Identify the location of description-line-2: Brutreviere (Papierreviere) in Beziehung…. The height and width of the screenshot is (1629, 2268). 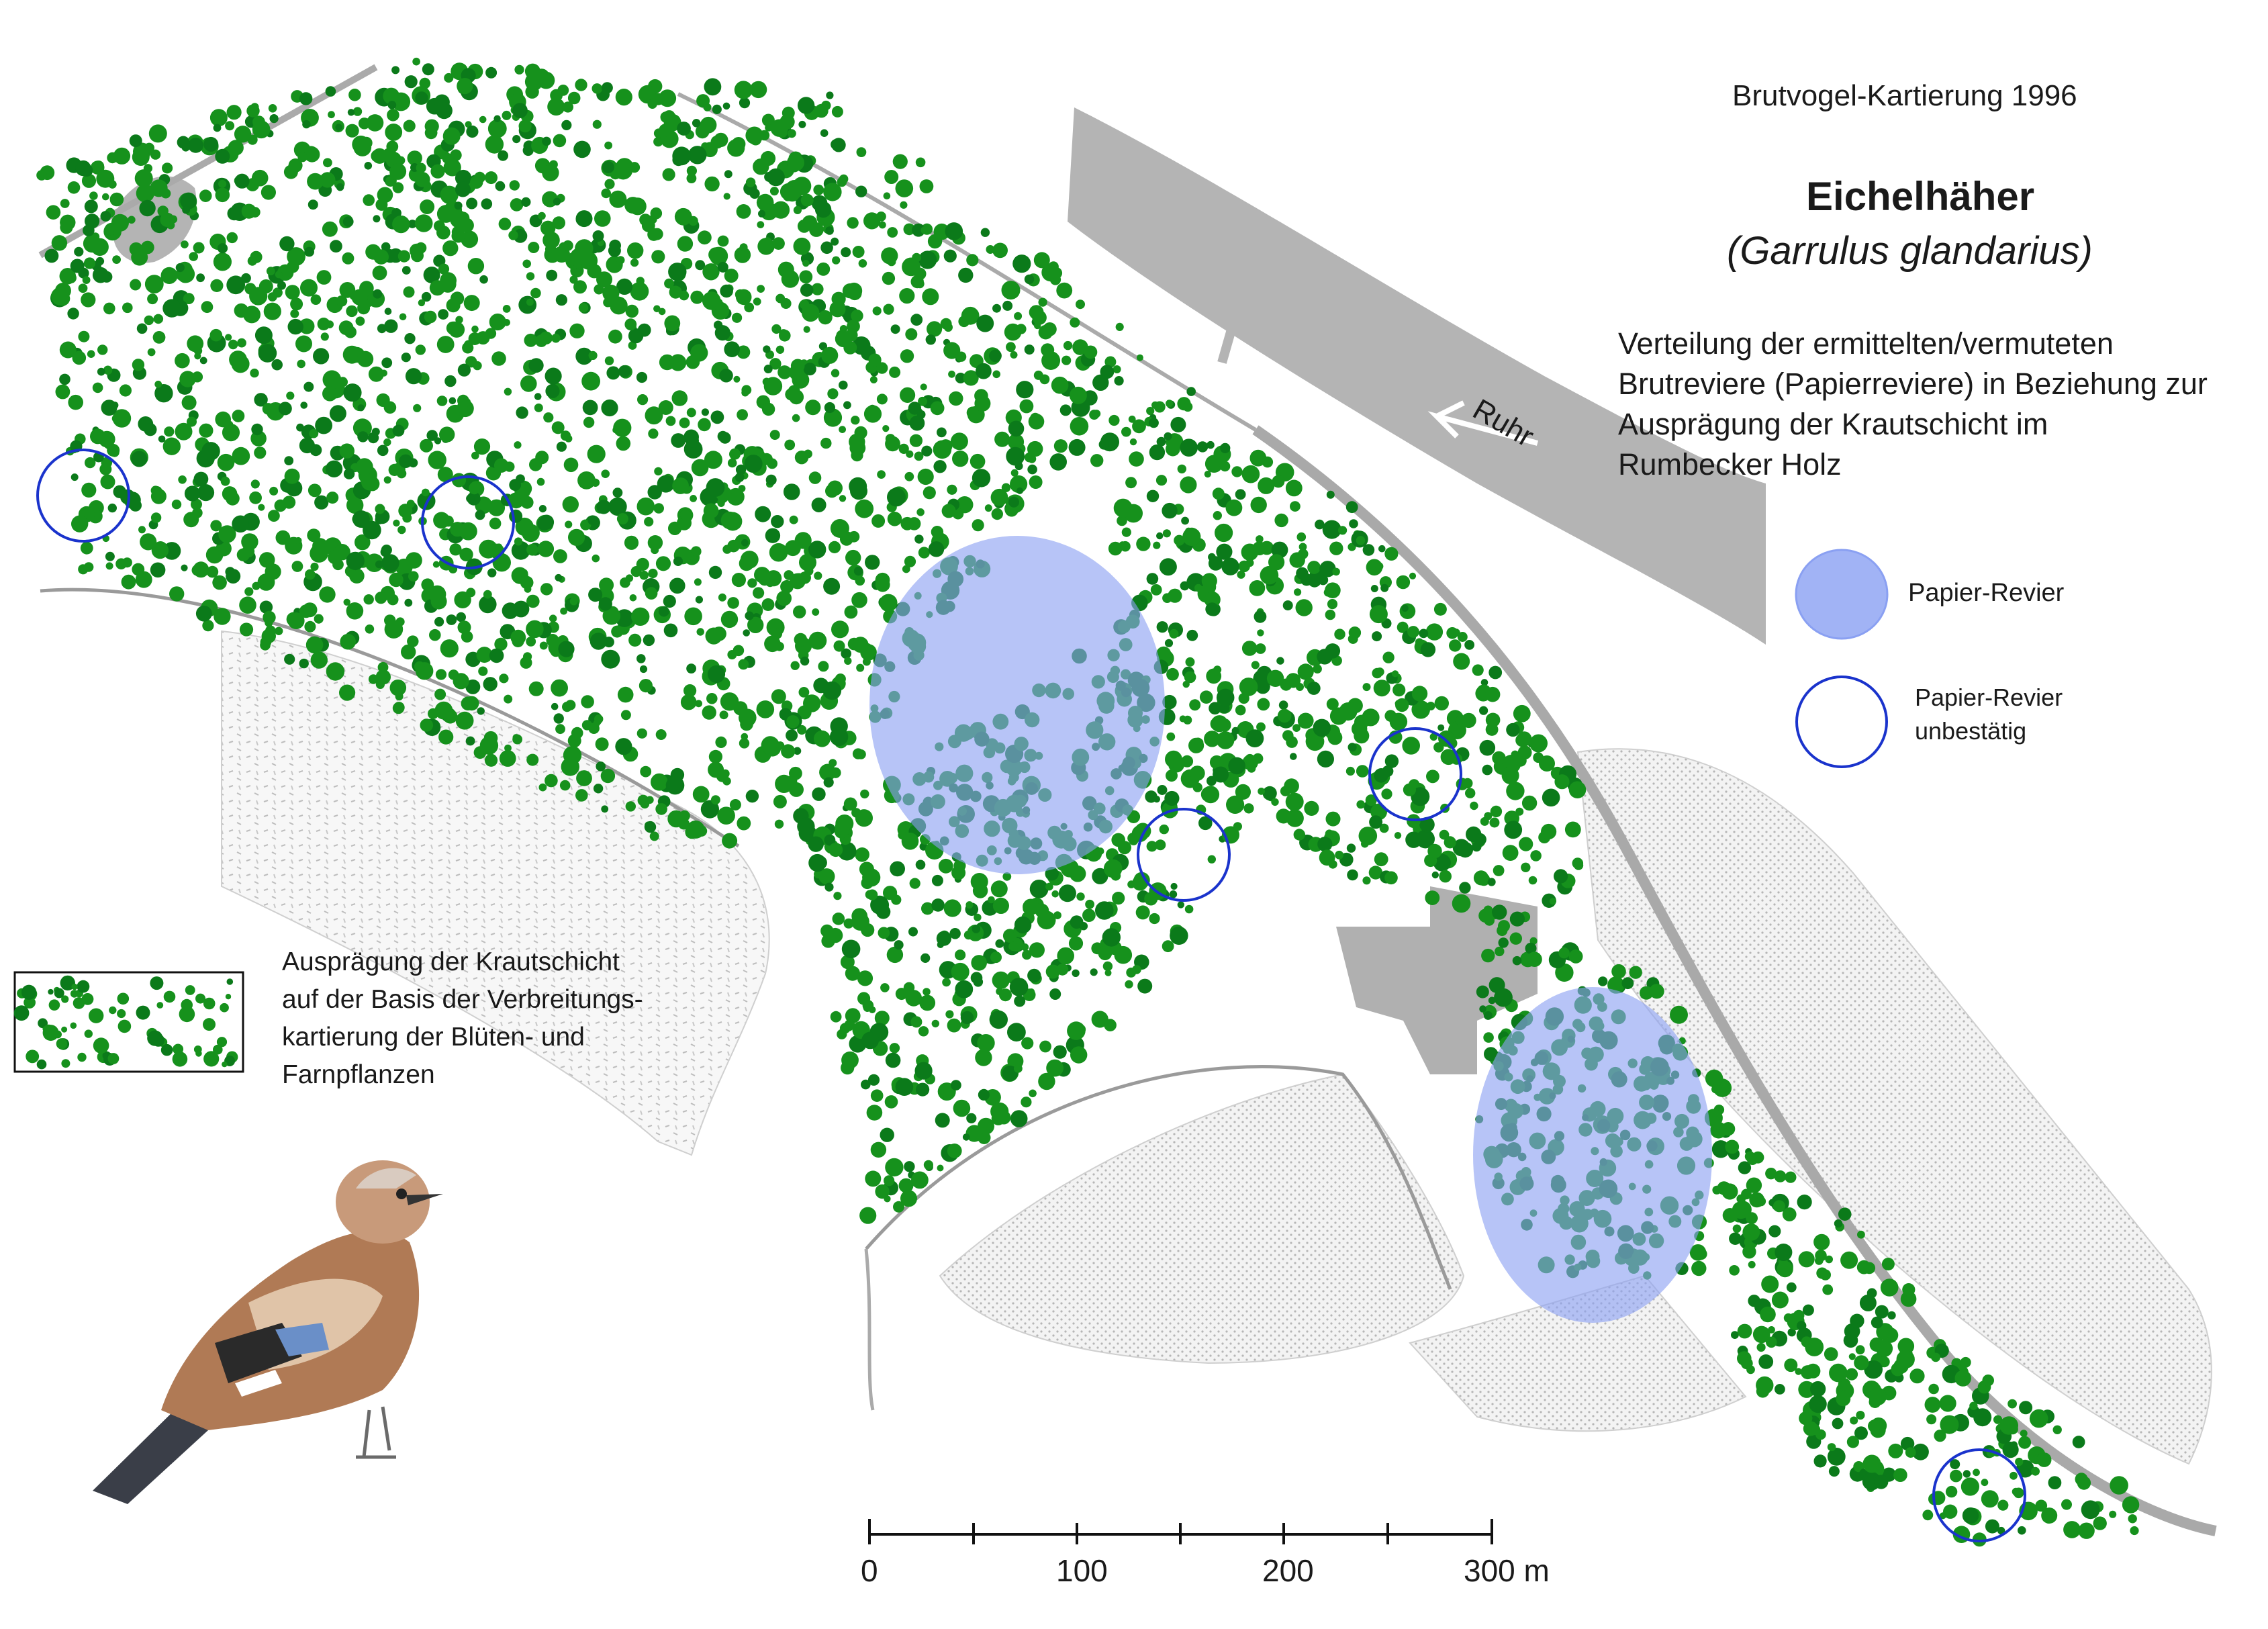
(1913, 384).